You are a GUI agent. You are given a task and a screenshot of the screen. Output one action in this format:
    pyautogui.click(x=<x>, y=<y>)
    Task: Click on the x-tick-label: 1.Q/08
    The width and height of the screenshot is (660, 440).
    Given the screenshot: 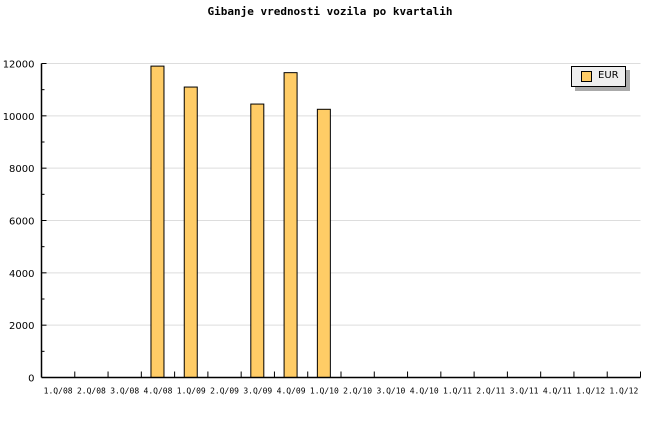 What is the action you would take?
    pyautogui.click(x=58, y=391)
    